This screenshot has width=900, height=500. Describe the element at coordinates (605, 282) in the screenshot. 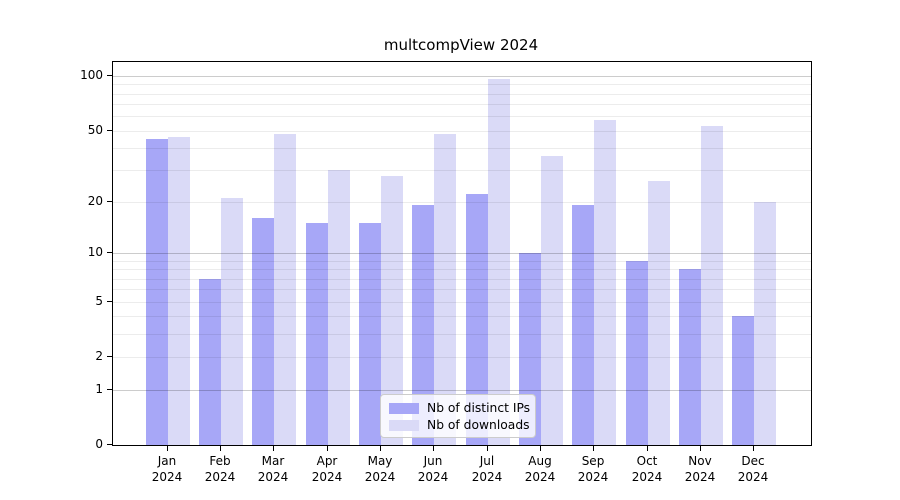

I see `bar-sep-downloads` at that location.